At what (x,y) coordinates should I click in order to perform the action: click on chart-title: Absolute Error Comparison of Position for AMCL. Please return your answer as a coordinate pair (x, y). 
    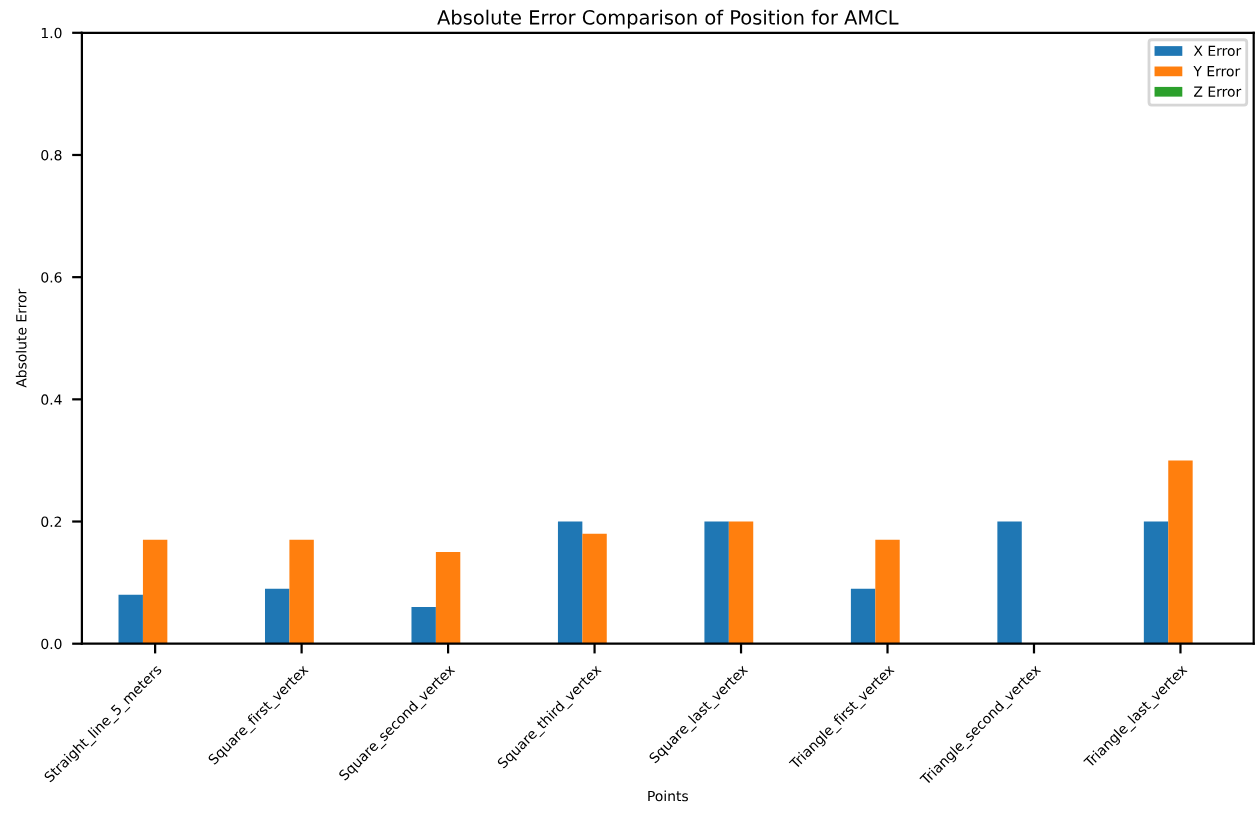
    Looking at the image, I should click on (668, 19).